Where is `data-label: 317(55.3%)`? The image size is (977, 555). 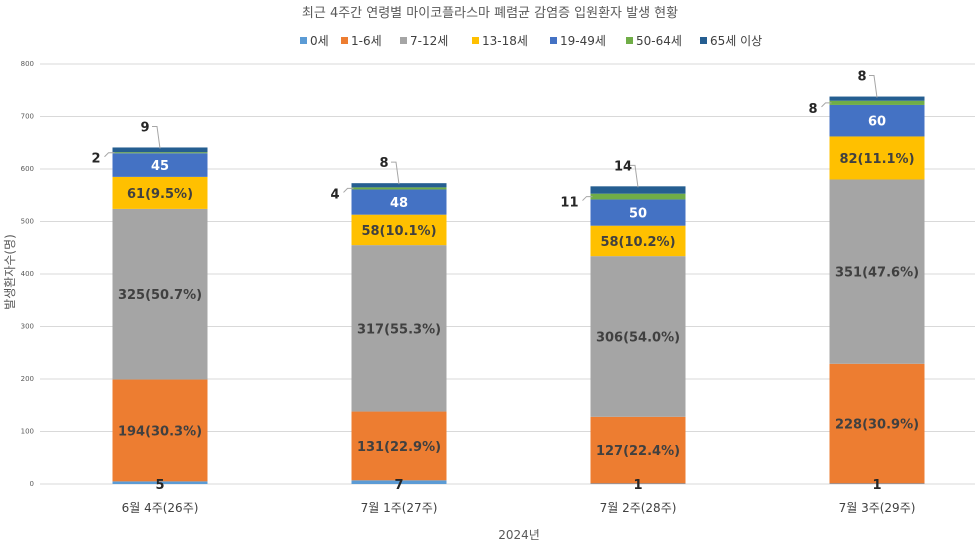
data-label: 317(55.3%) is located at coordinates (399, 329).